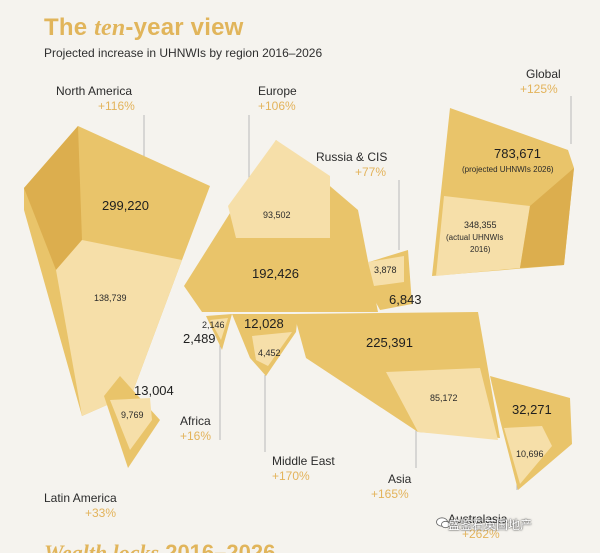  Describe the element at coordinates (275, 273) in the screenshot. I see `europe-projected: 192,426` at that location.